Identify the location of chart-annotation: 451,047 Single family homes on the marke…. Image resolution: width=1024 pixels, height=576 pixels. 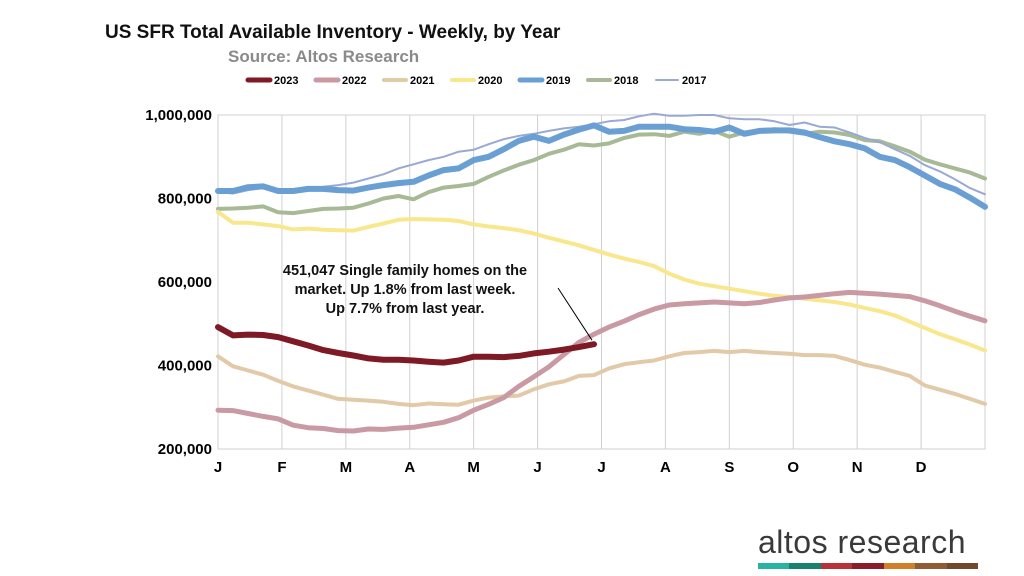
(405, 290).